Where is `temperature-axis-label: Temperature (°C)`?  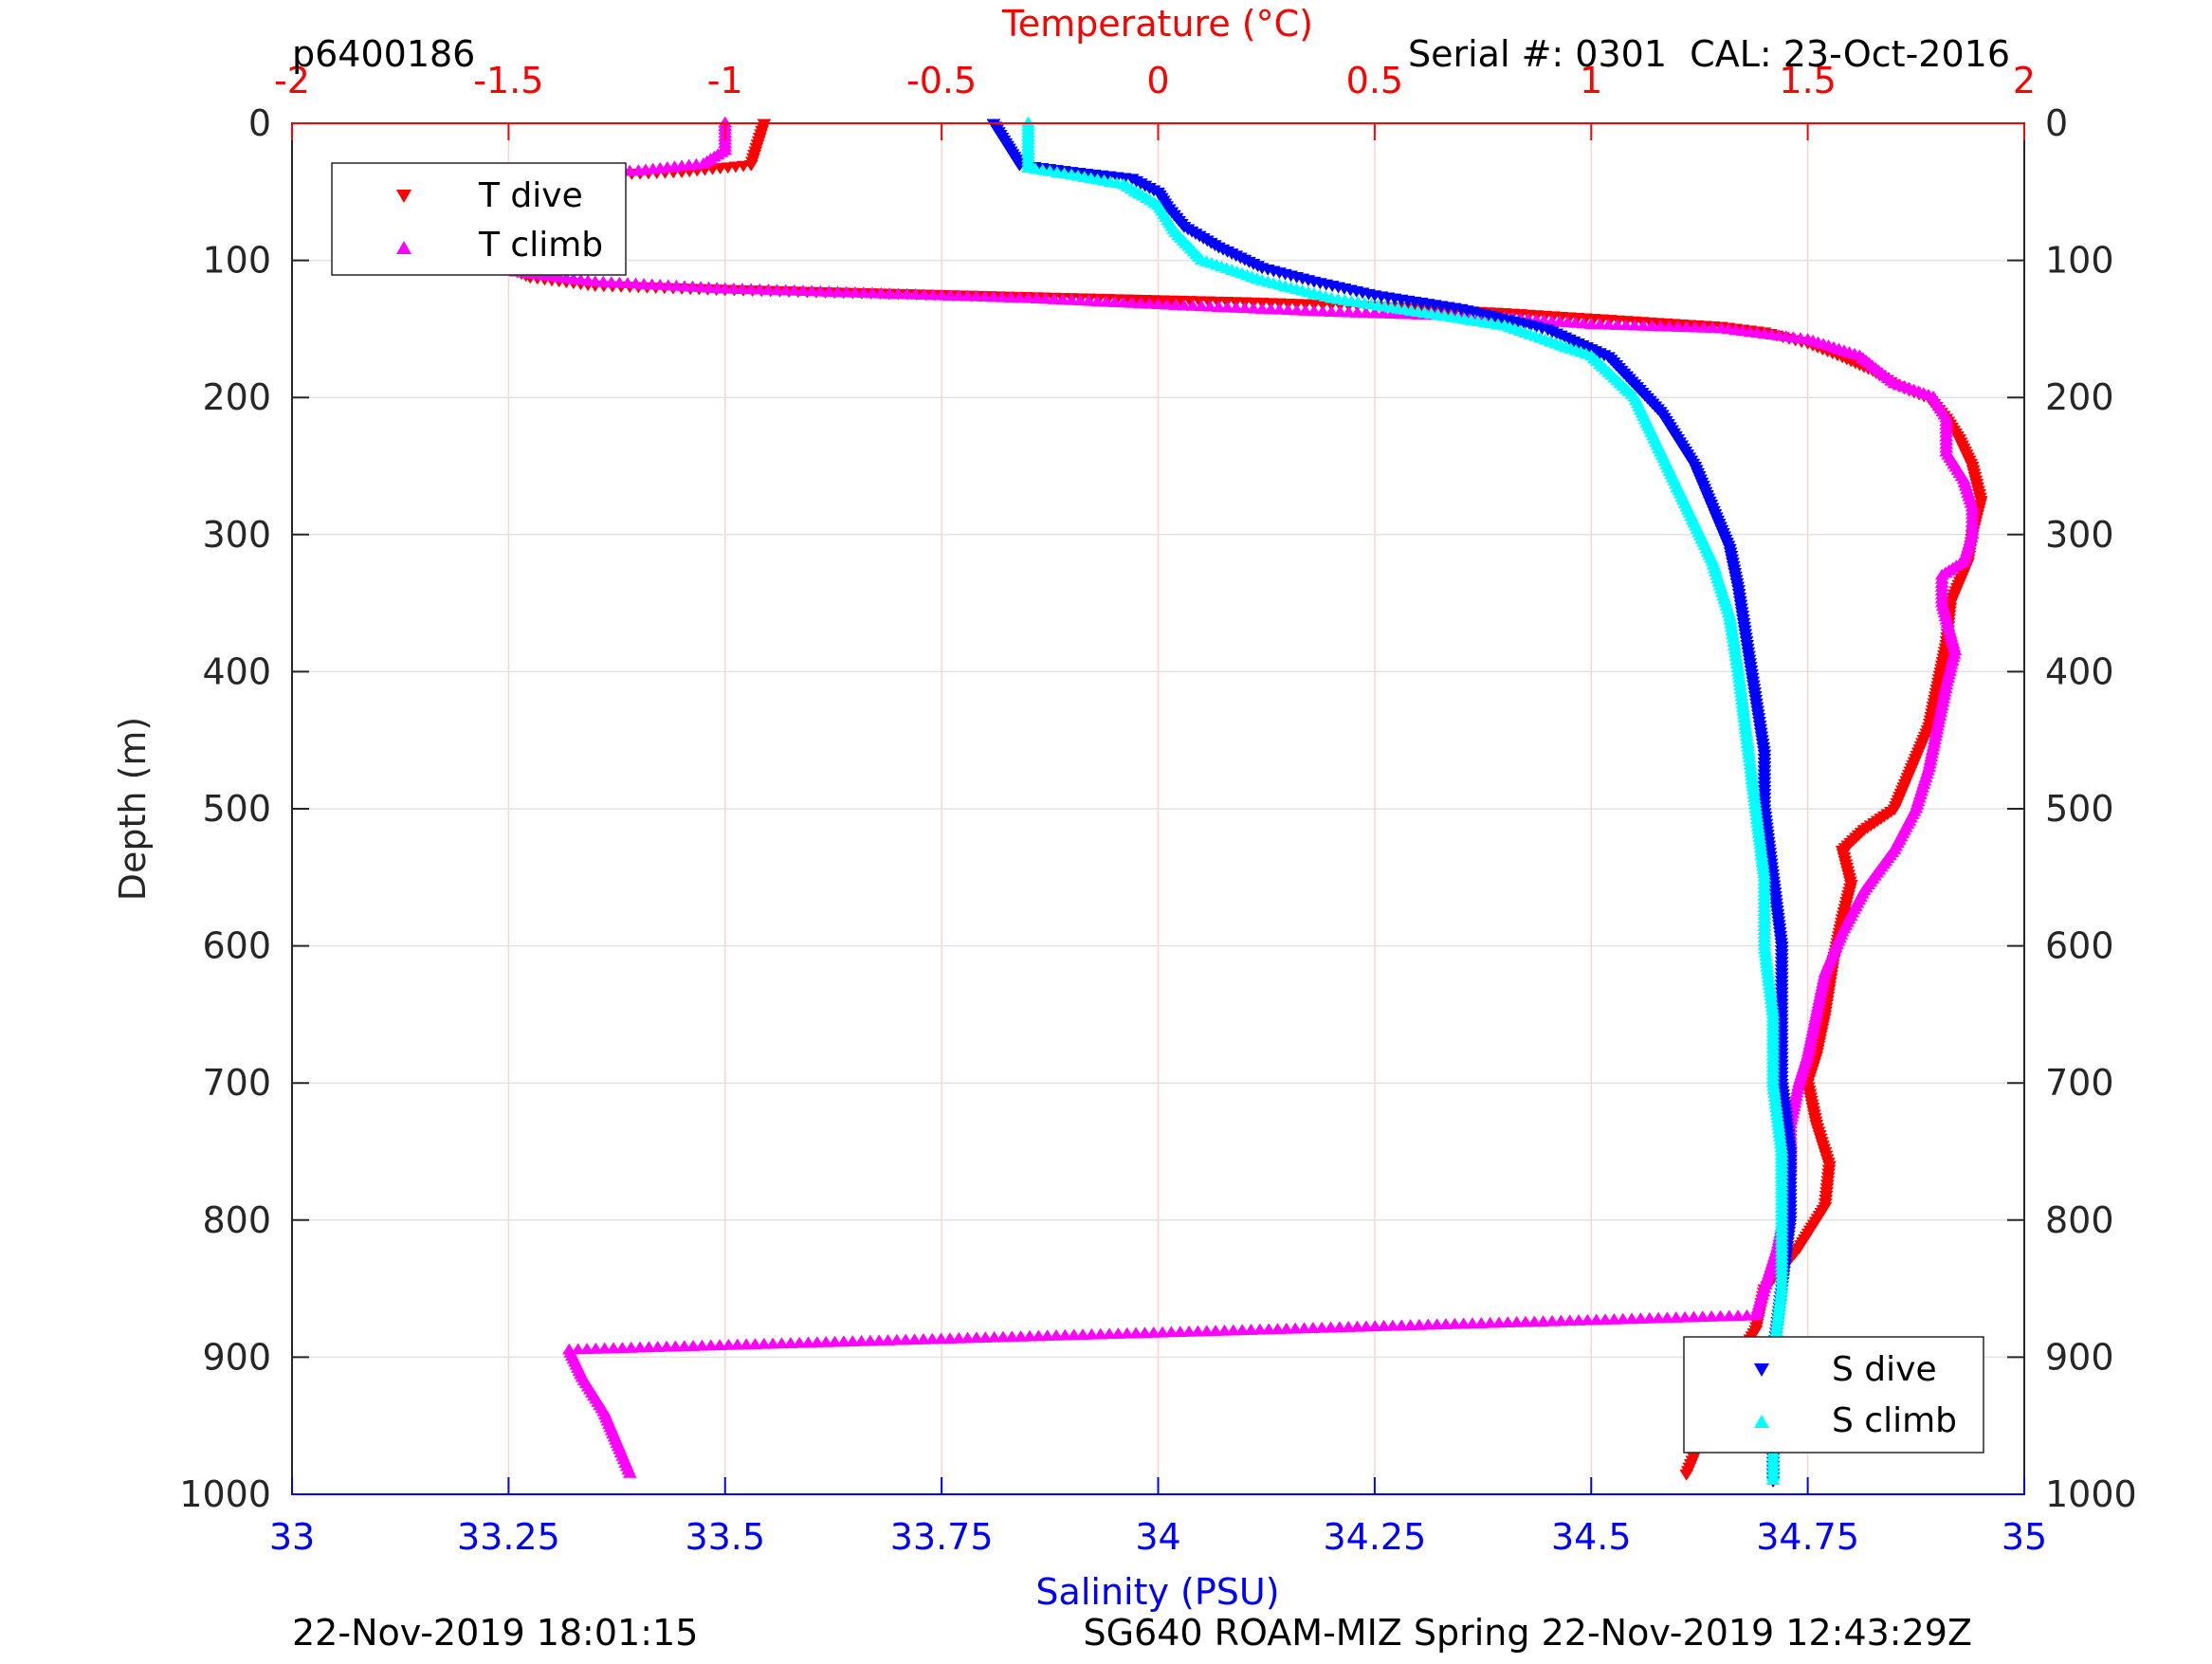
temperature-axis-label: Temperature (°C) is located at coordinates (1157, 24).